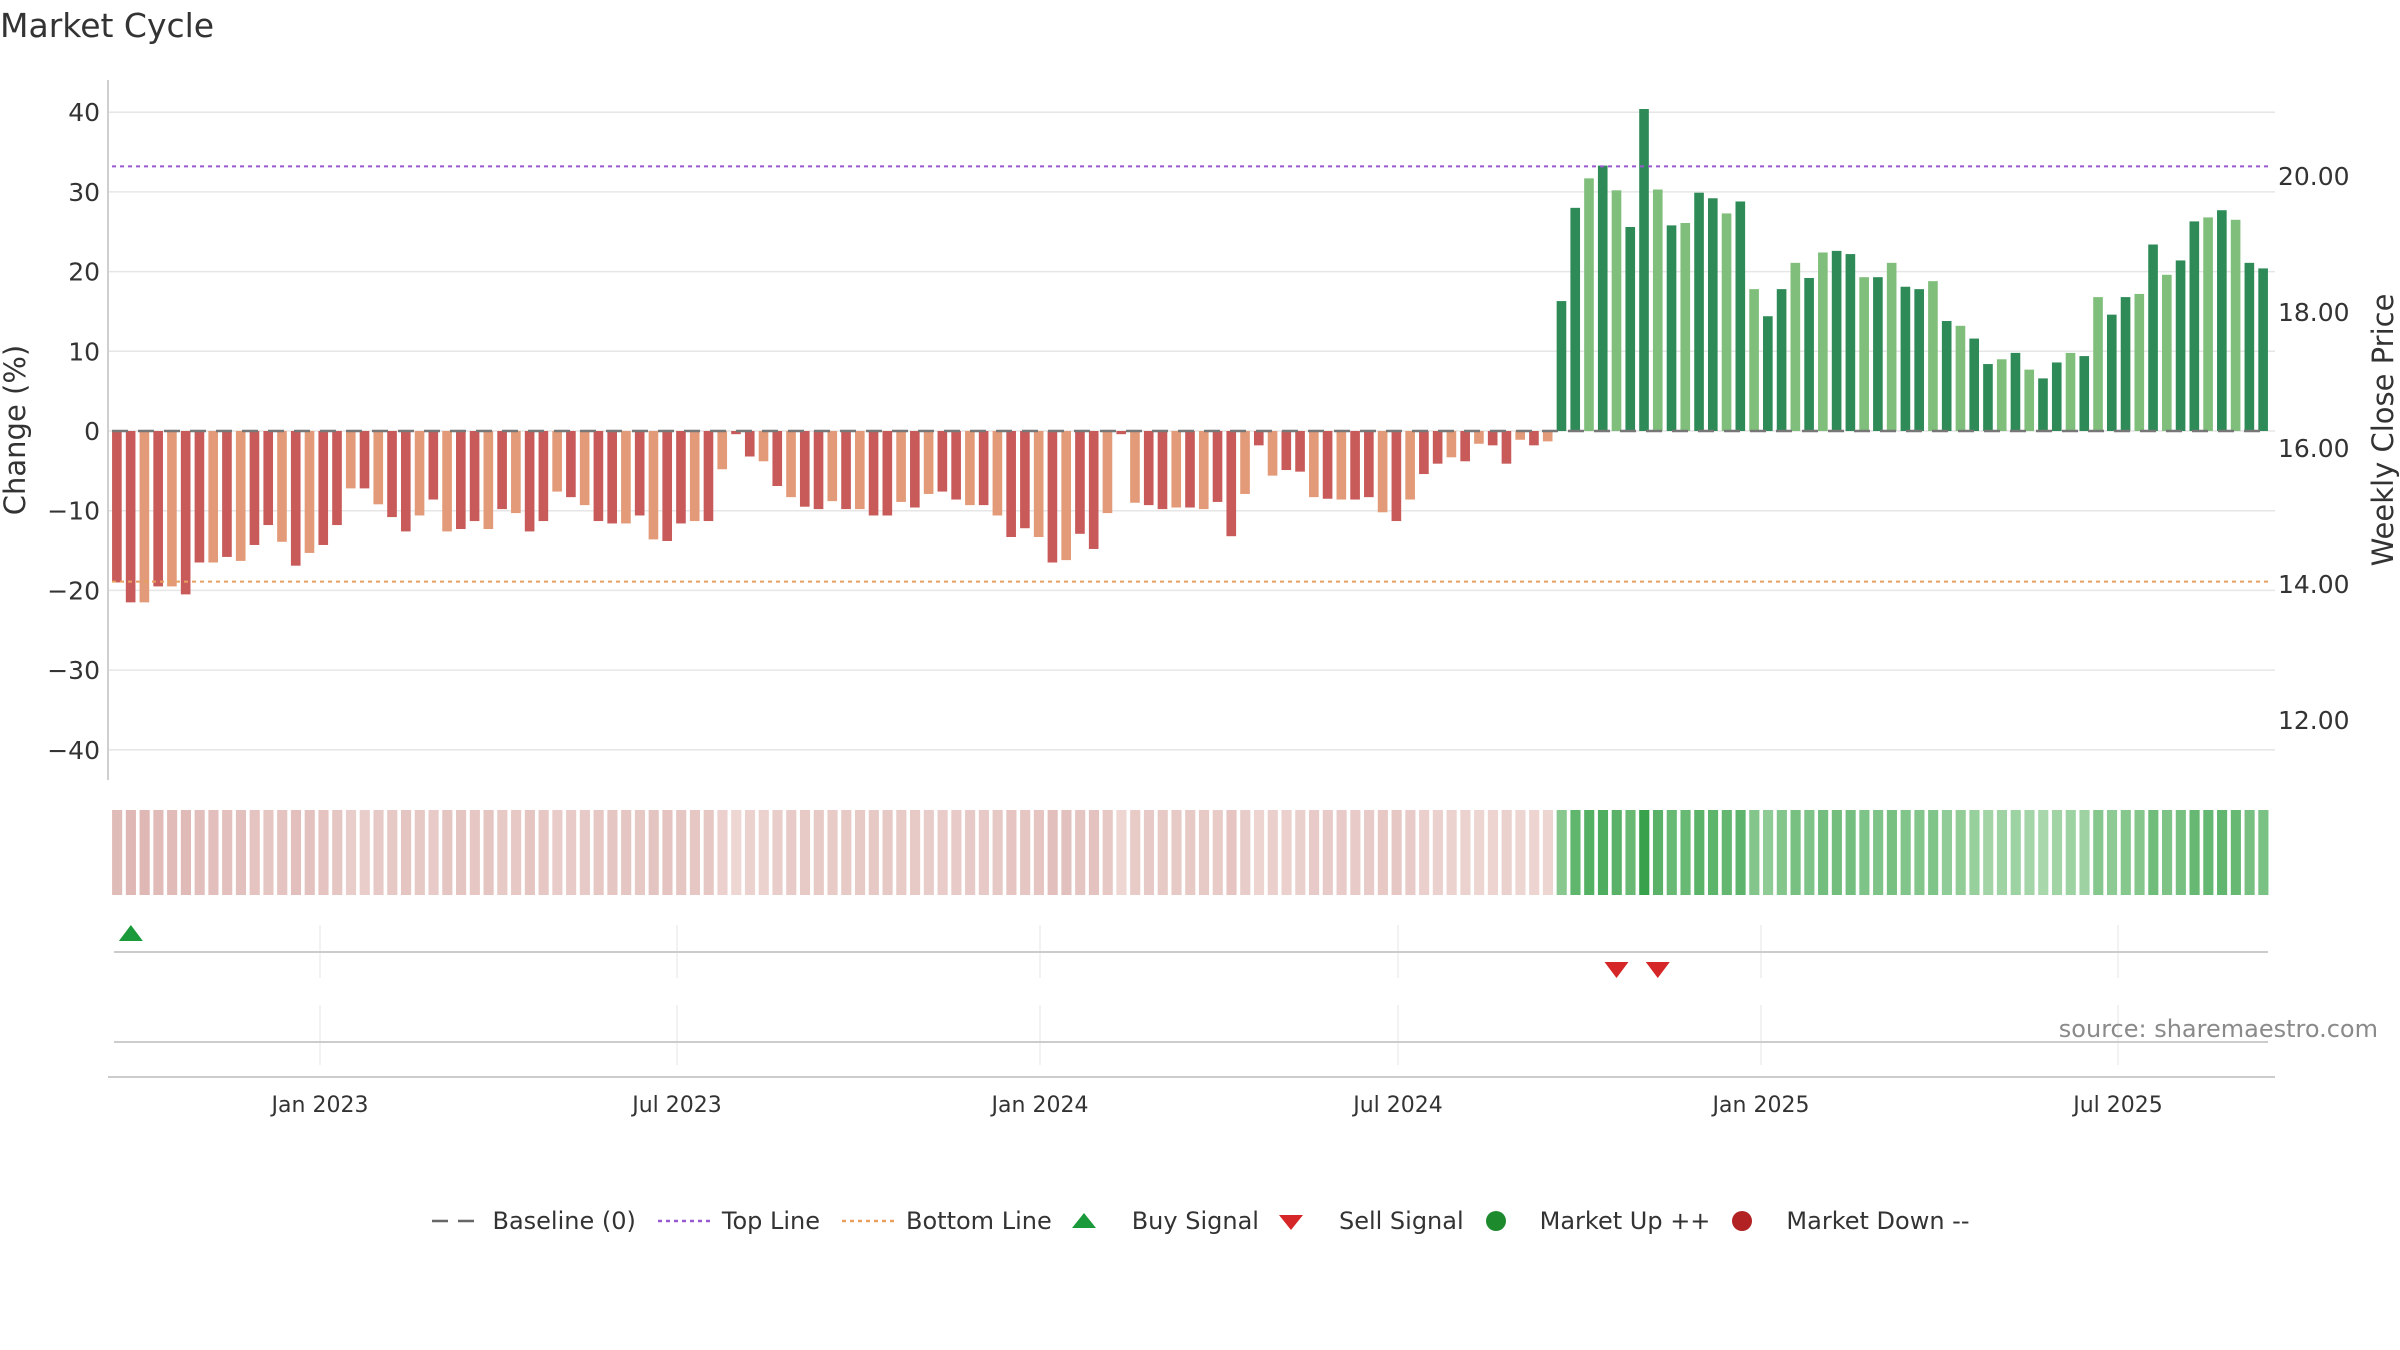 This screenshot has width=2400, height=1350. Describe the element at coordinates (771, 1221) in the screenshot. I see `legend-label: Top Line` at that location.